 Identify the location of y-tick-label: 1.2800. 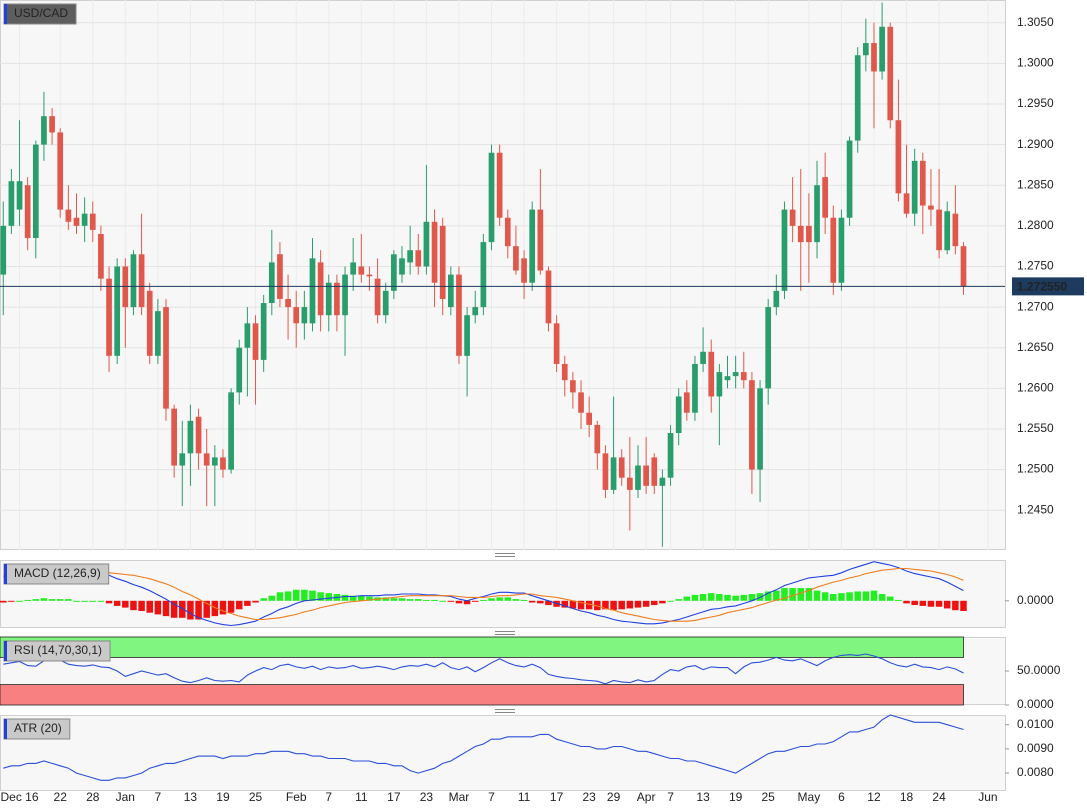
(1035, 225).